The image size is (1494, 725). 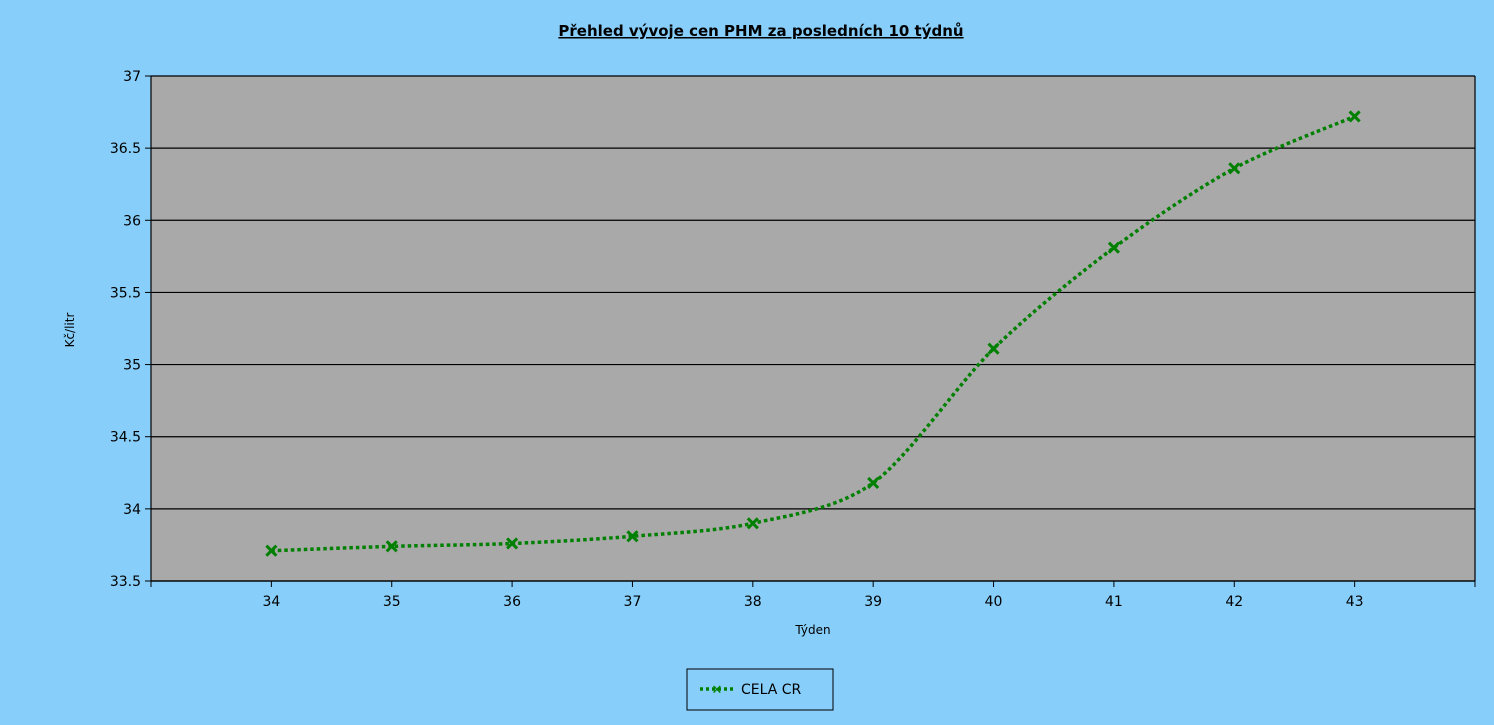 What do you see at coordinates (132, 510) in the screenshot?
I see `y-tick-label: 34` at bounding box center [132, 510].